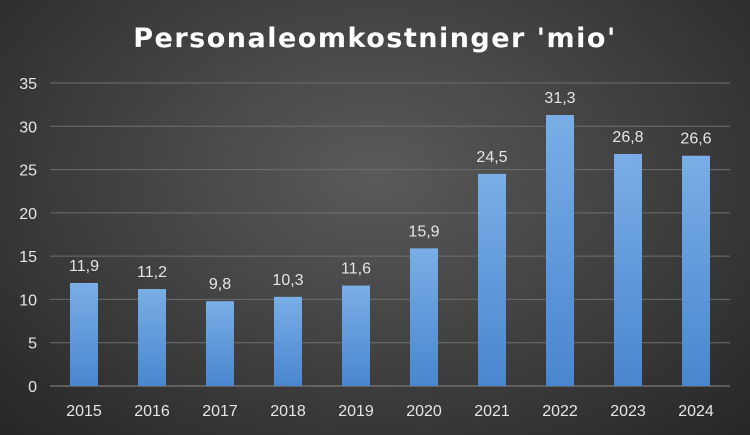 Image resolution: width=750 pixels, height=435 pixels. Describe the element at coordinates (491, 157) in the screenshot. I see `data-label-2021: 24,5` at that location.